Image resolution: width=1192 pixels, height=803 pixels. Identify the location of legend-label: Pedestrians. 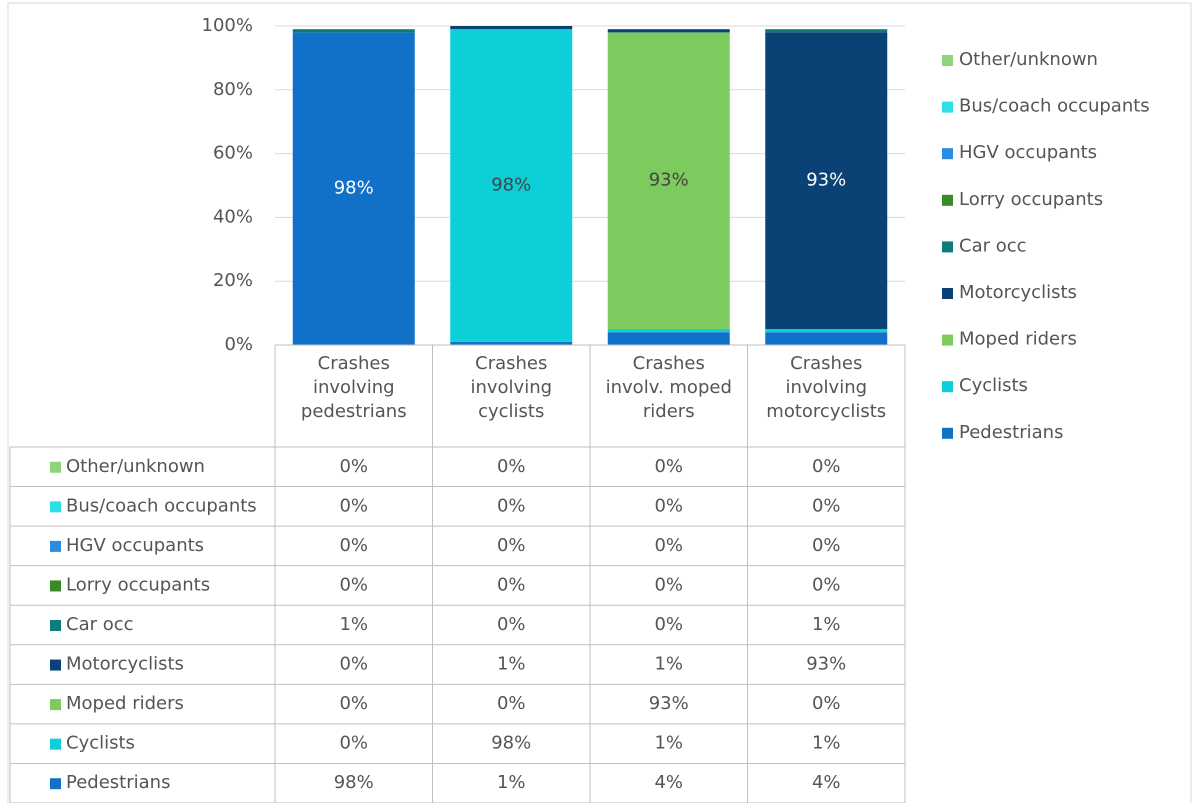
(1011, 432).